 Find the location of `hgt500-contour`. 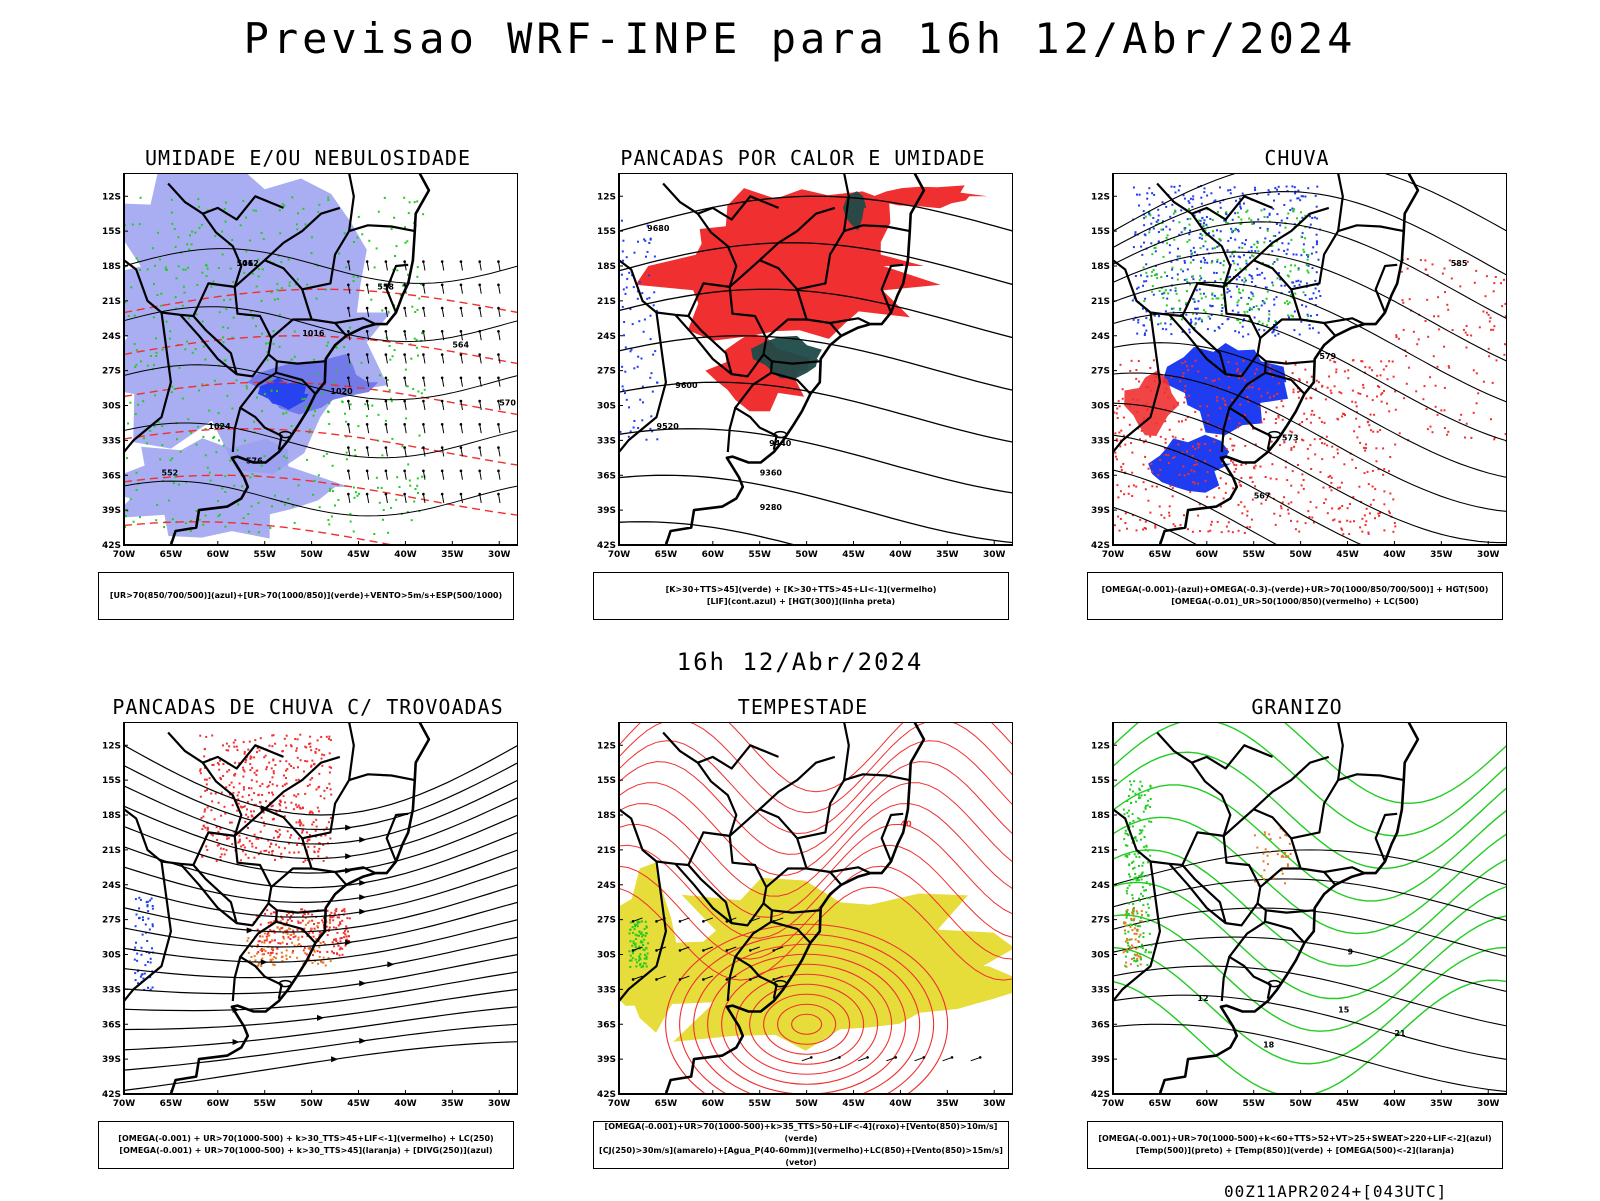

hgt500-contour is located at coordinates (1309, 270).